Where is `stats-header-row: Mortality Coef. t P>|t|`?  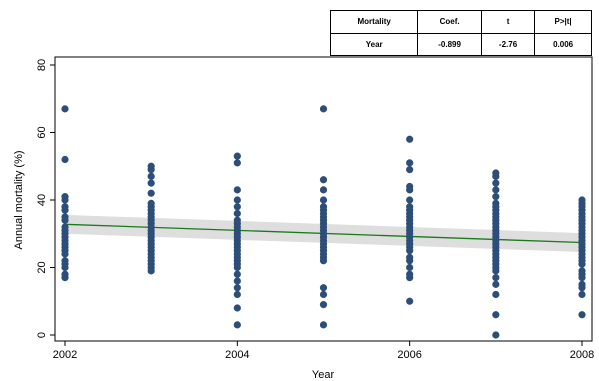 stats-header-row: Mortality Coef. t P>|t| is located at coordinates (461, 22).